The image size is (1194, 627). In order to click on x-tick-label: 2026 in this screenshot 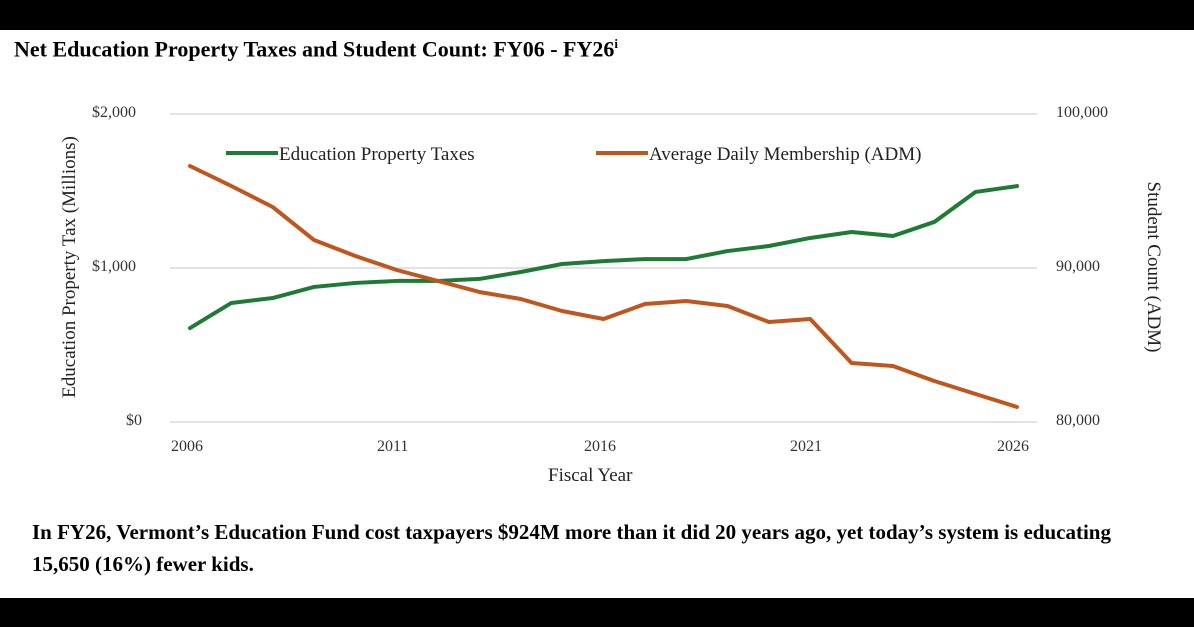, I will do `click(1013, 446)`.